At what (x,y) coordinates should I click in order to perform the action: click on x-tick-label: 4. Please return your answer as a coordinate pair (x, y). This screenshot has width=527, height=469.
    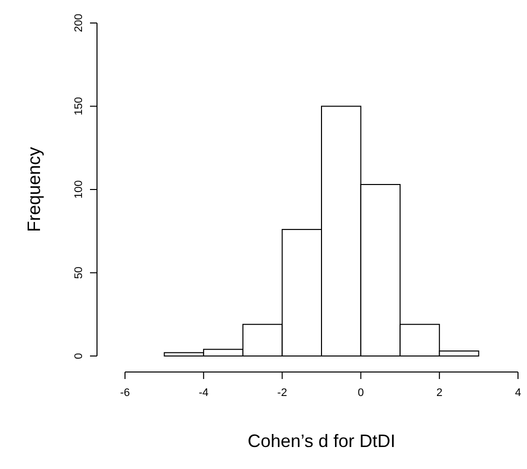
    Looking at the image, I should click on (518, 393).